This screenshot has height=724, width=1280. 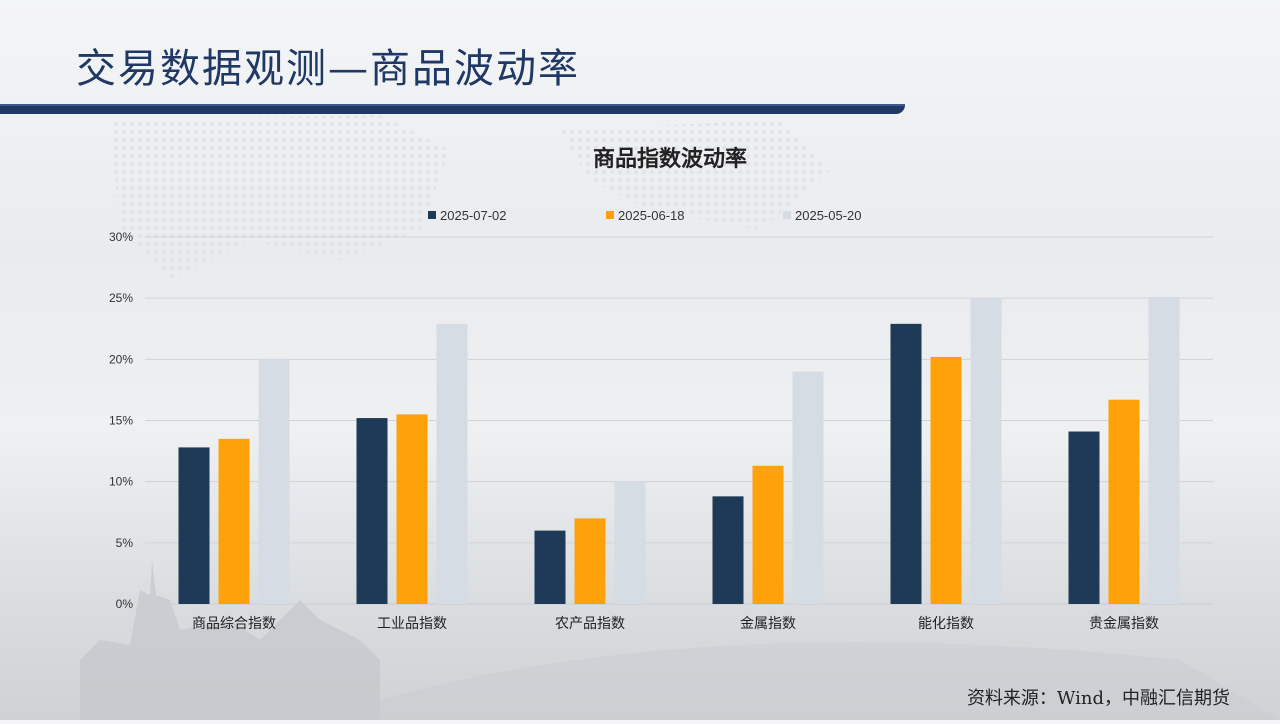 What do you see at coordinates (125, 604) in the screenshot?
I see `y-tick-label: 0%` at bounding box center [125, 604].